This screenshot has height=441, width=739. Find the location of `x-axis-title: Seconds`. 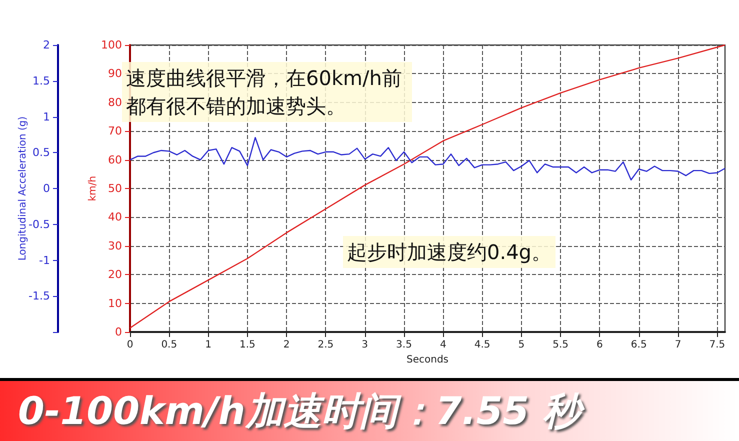

x-axis-title: Seconds is located at coordinates (427, 360).